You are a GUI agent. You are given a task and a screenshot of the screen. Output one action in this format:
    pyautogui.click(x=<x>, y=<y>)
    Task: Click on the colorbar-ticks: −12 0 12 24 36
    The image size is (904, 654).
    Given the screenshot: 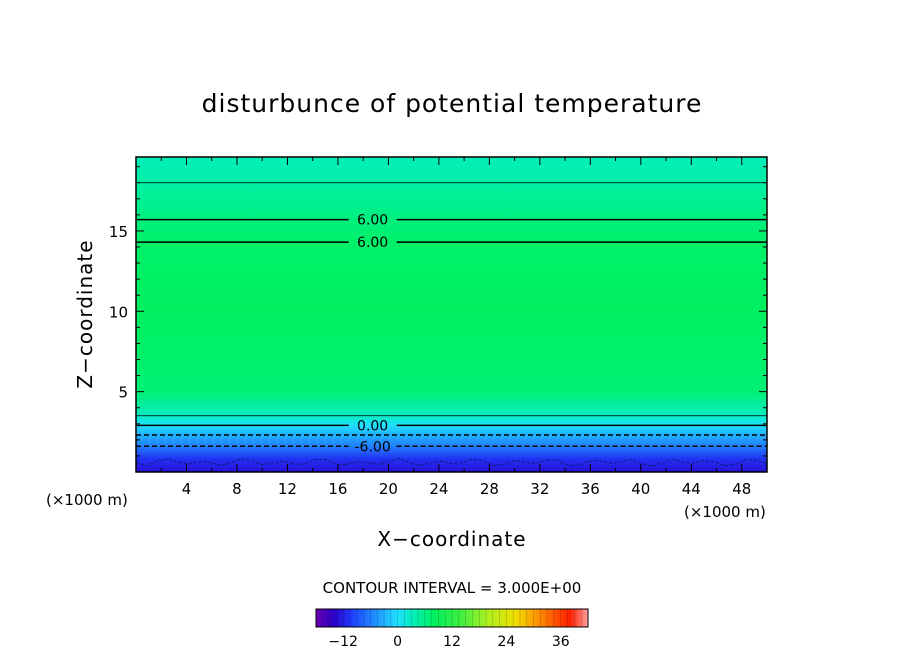 What is the action you would take?
    pyautogui.click(x=452, y=629)
    